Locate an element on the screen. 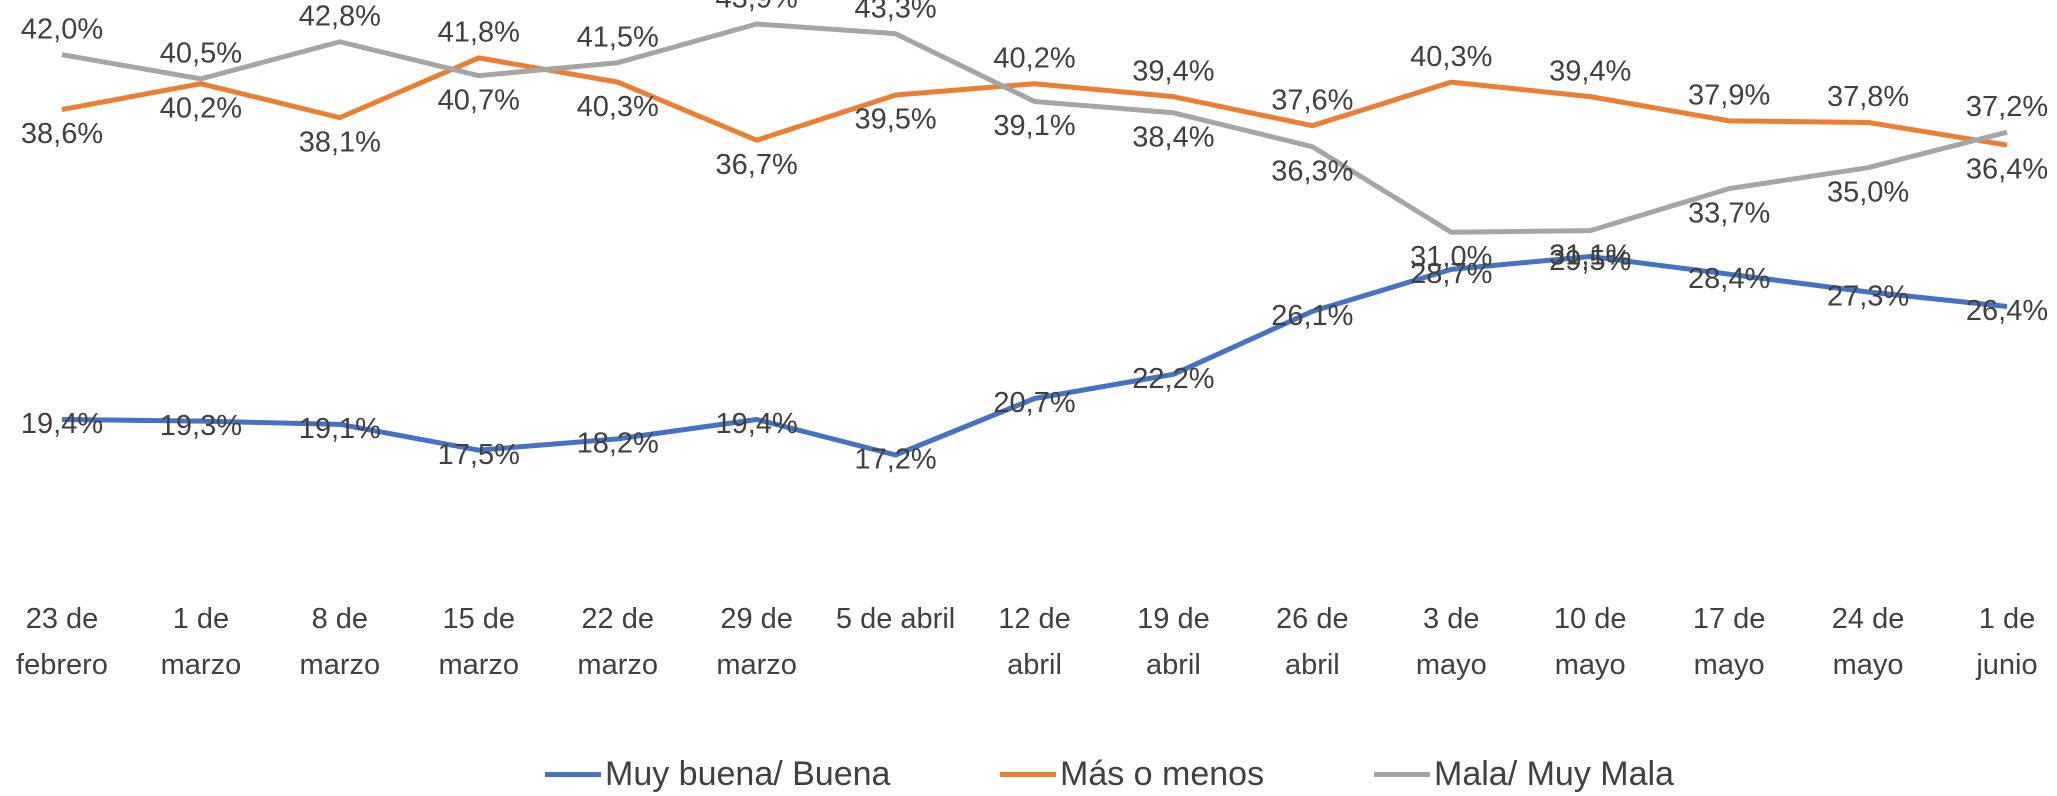  legend-item: Mala/ Muy Mala is located at coordinates (1524, 774).